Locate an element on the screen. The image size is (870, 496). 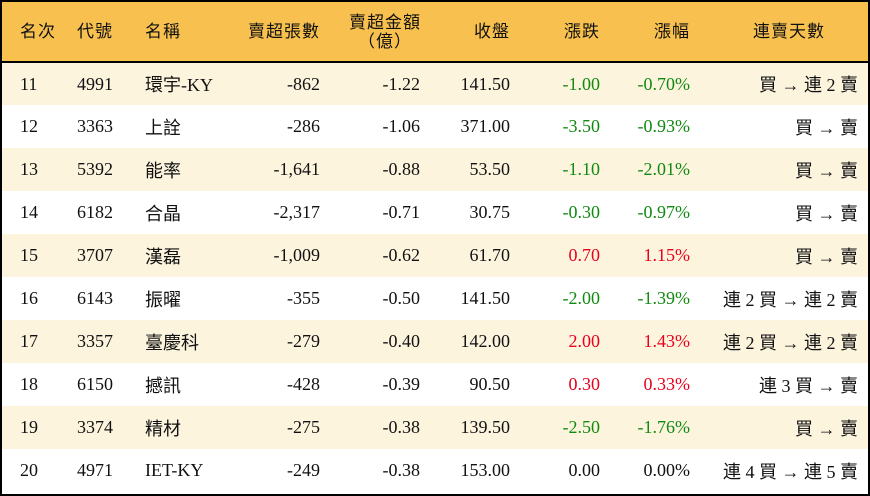
cell-code: 6143 is located at coordinates (95, 298).